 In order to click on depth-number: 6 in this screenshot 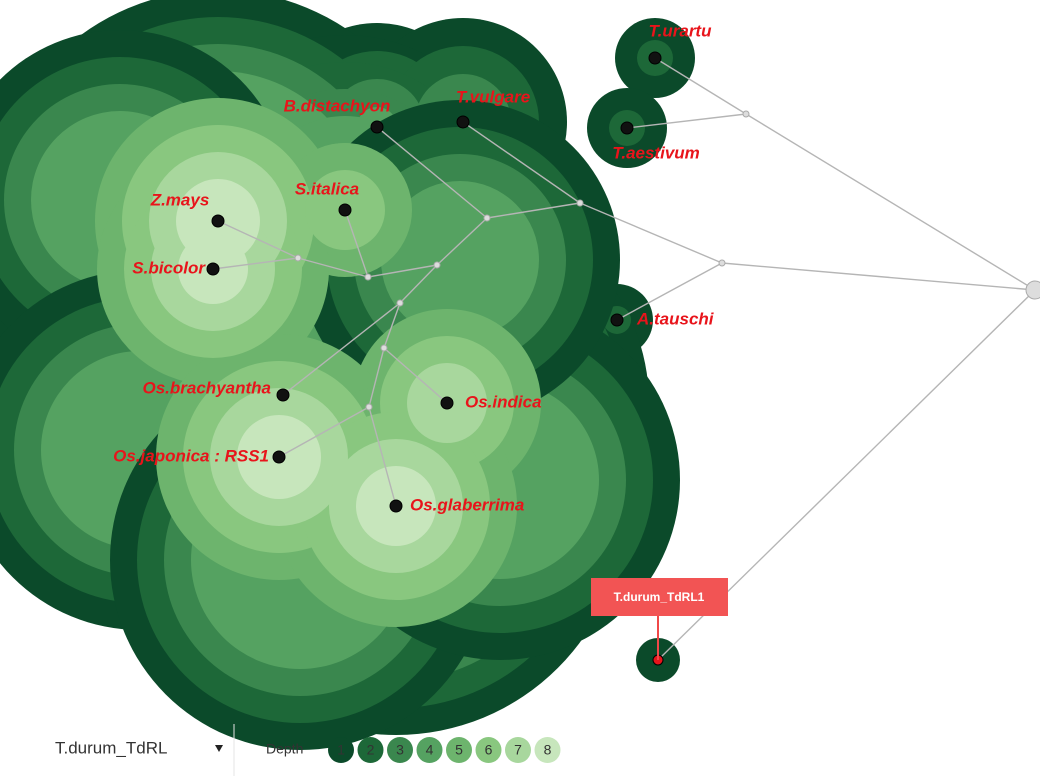, I will do `click(489, 750)`.